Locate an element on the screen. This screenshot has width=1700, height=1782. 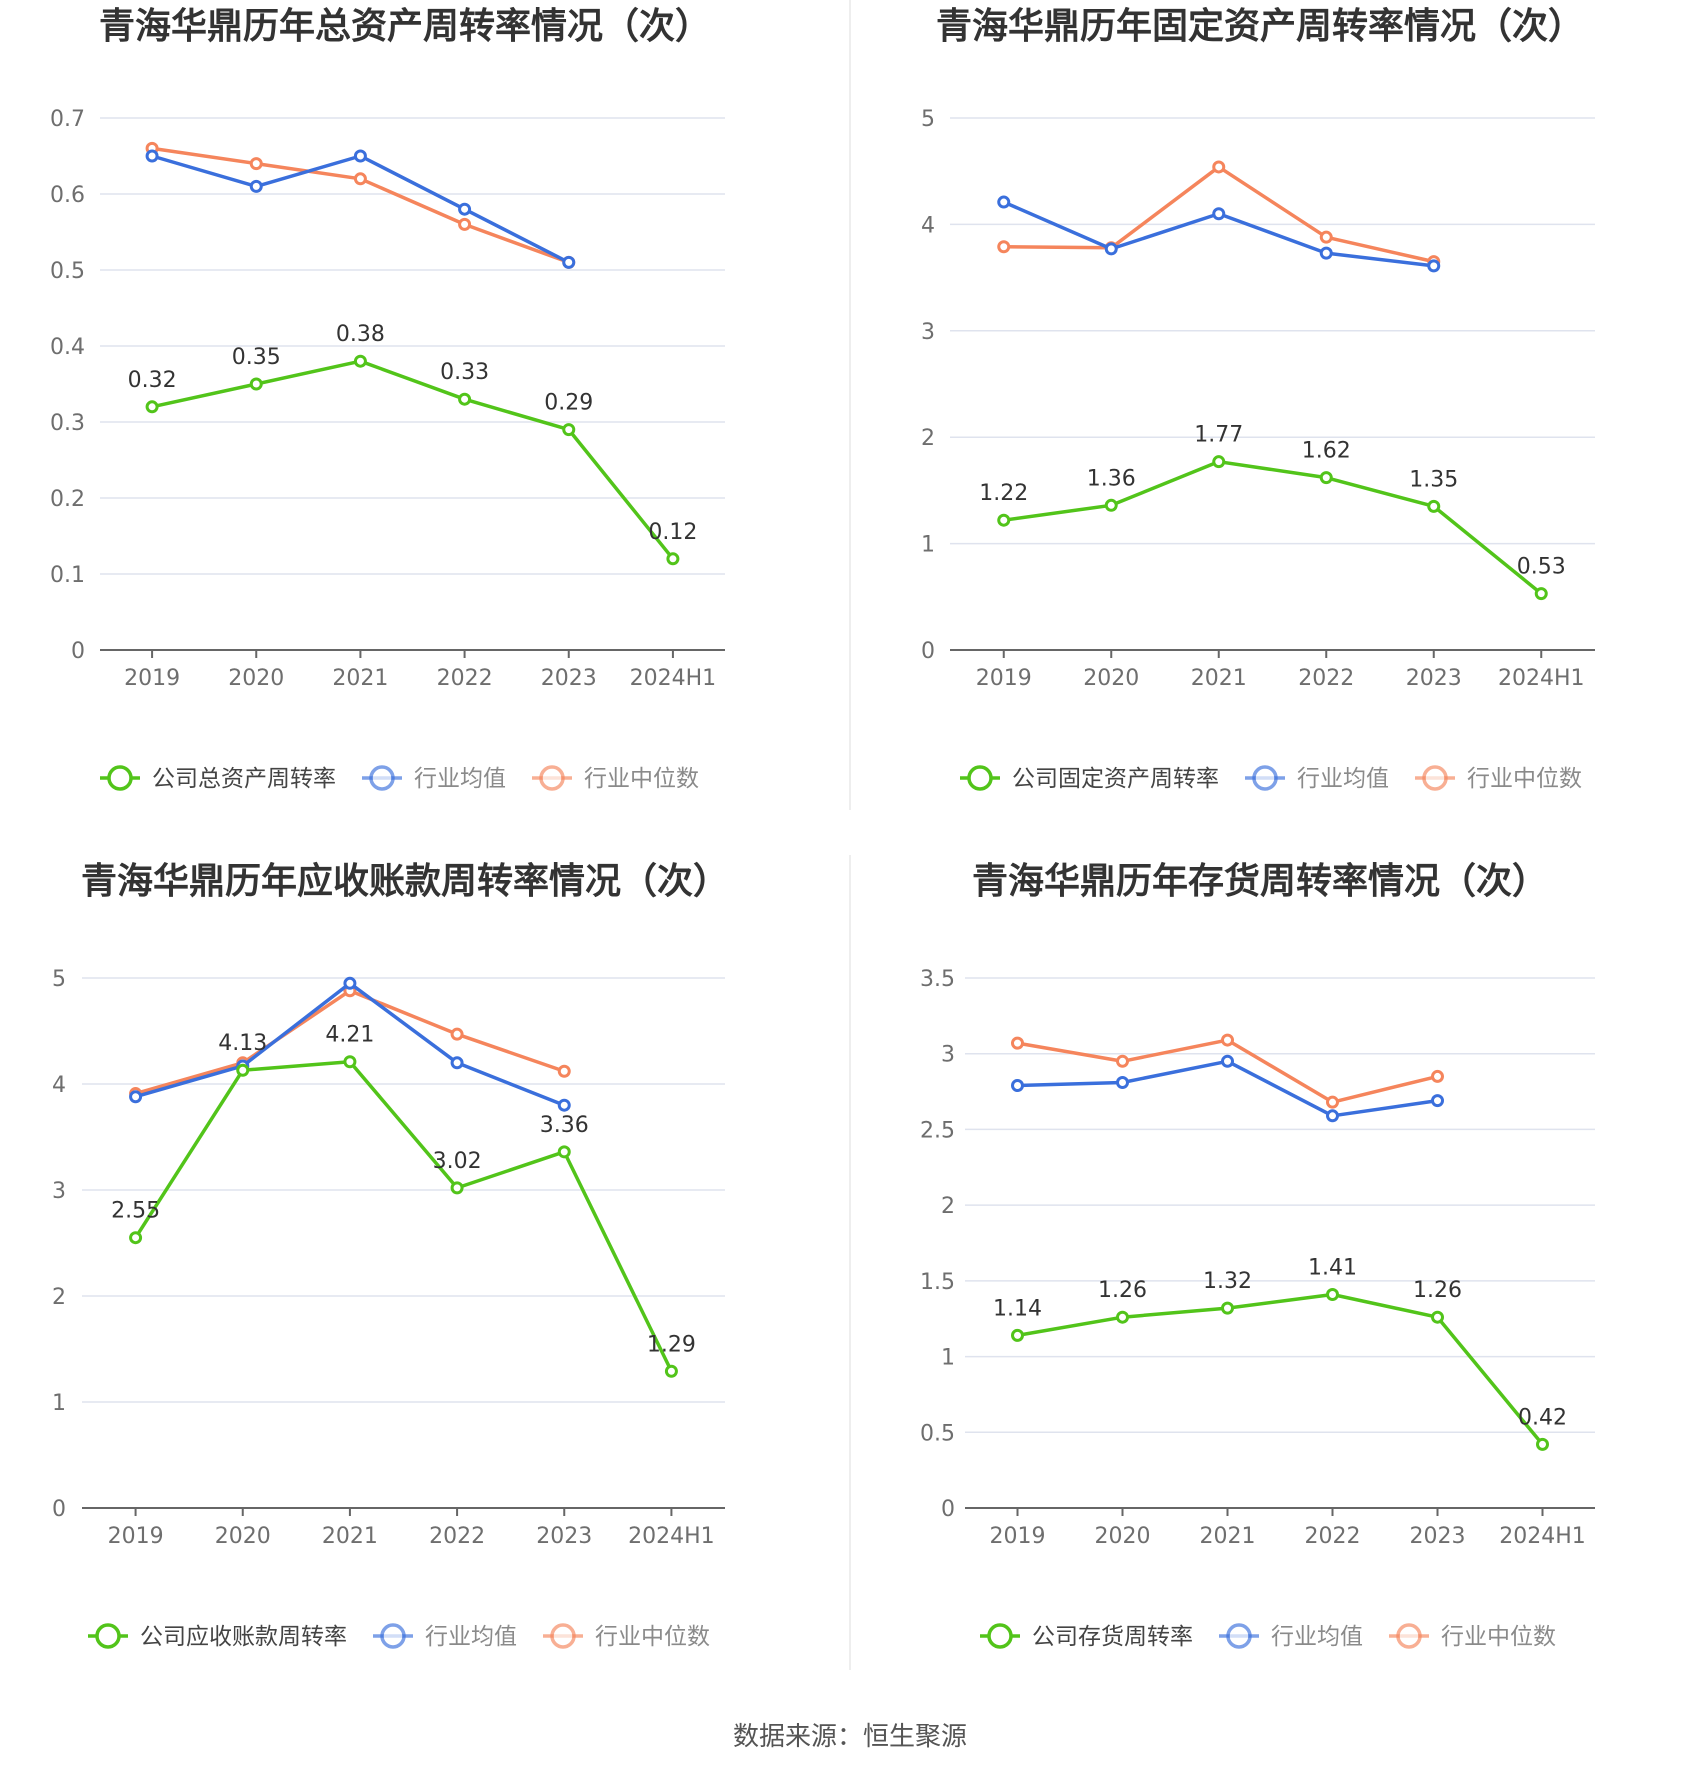
legend-item-company: 公司存货周转率 is located at coordinates (1086, 1636).